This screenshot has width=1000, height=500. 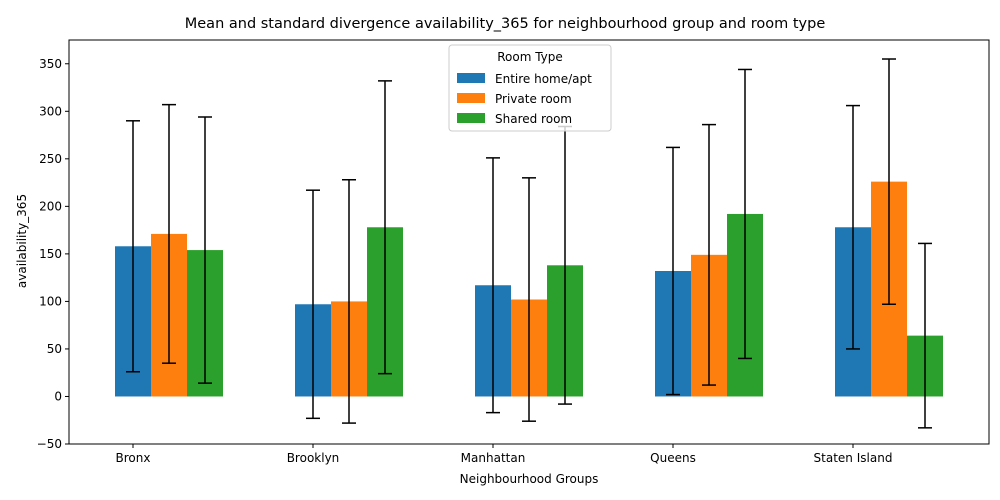 I want to click on y-tick-label: 50, so click(x=54, y=349).